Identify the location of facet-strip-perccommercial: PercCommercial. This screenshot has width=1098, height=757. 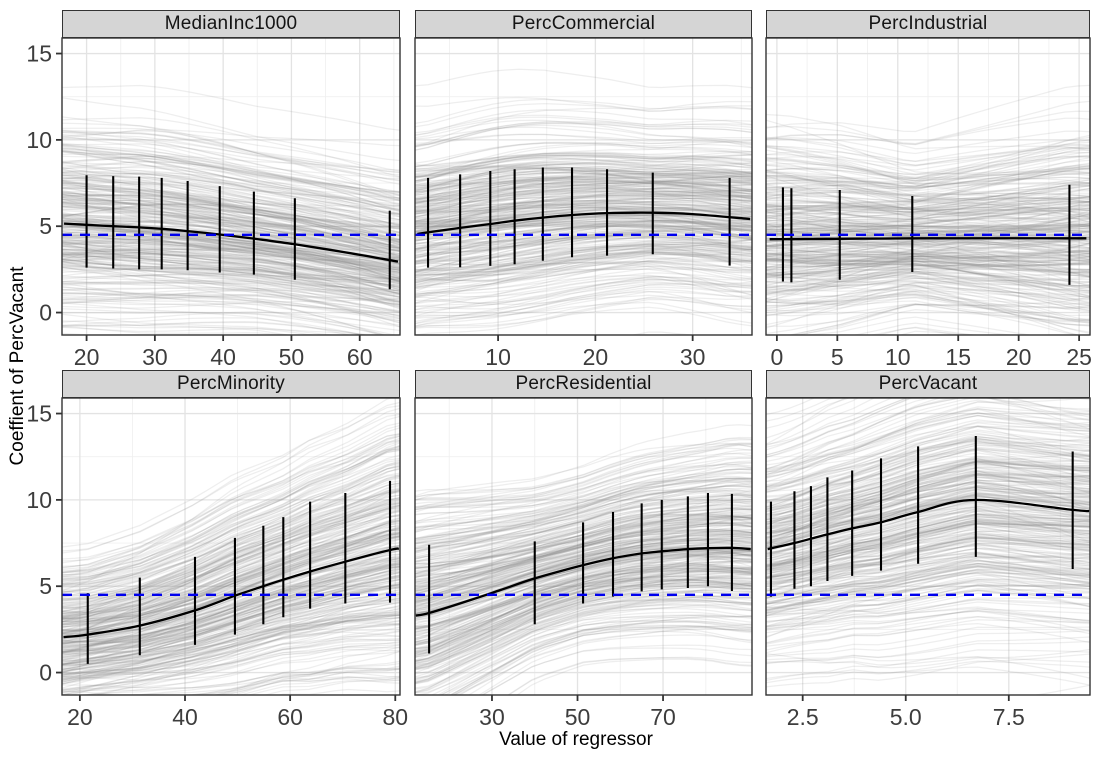
(583, 24).